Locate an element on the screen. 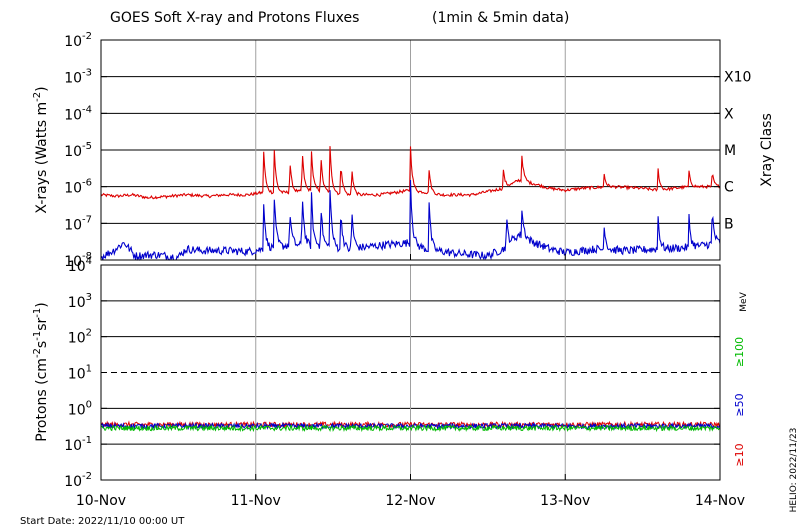 The height and width of the screenshot is (530, 800). xray-y-tick-label: 10⁻² is located at coordinates (78, 40).